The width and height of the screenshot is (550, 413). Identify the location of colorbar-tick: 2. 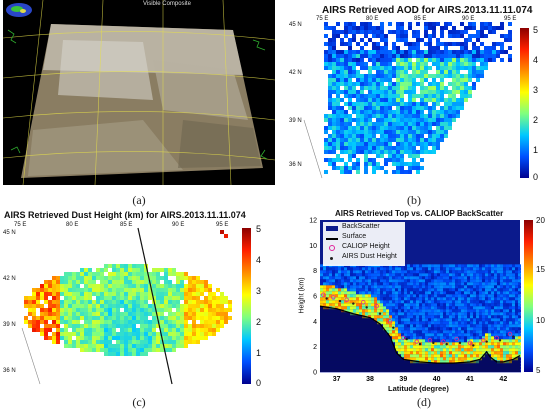
(536, 120).